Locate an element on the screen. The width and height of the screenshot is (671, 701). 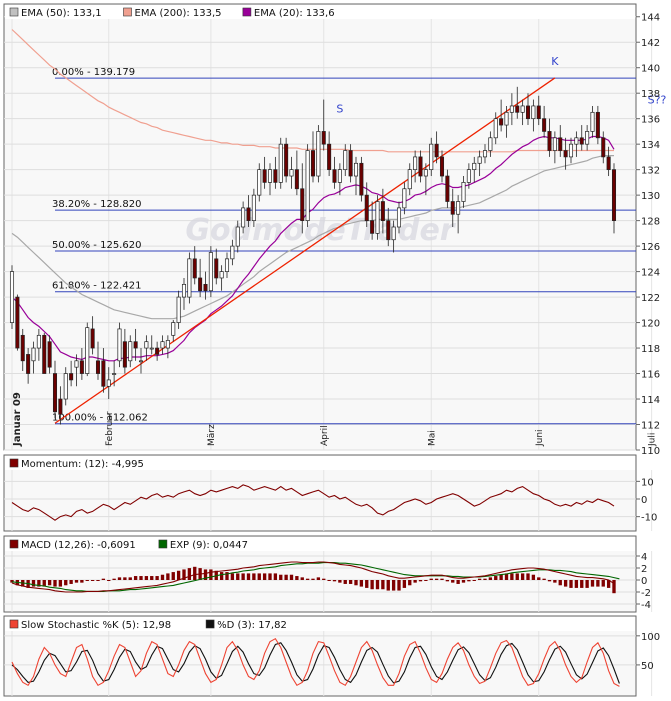
y-tick-label: 50 is located at coordinates (647, 666).